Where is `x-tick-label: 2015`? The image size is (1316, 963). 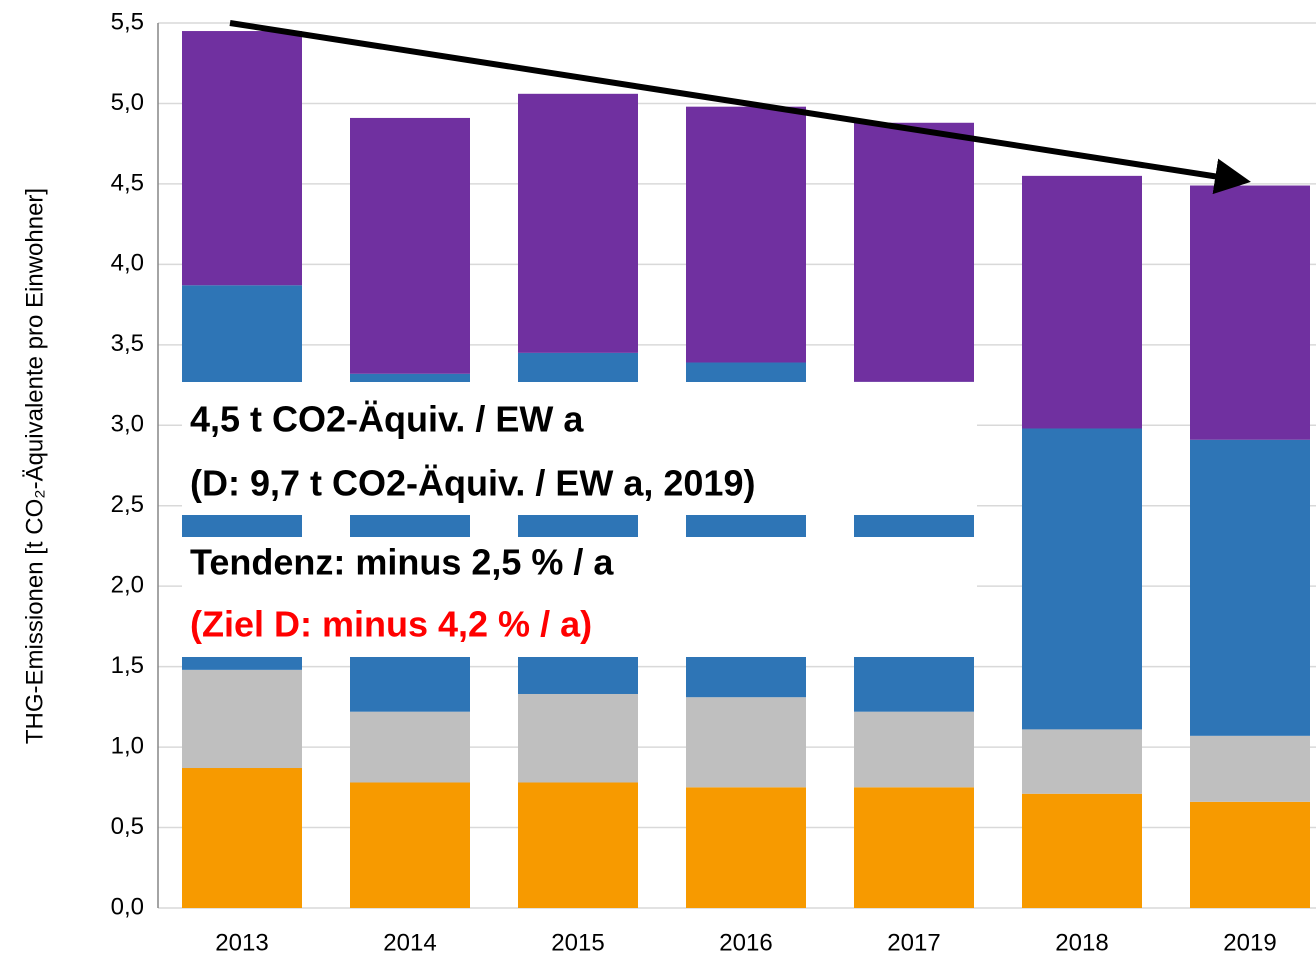
x-tick-label: 2015 is located at coordinates (577, 942).